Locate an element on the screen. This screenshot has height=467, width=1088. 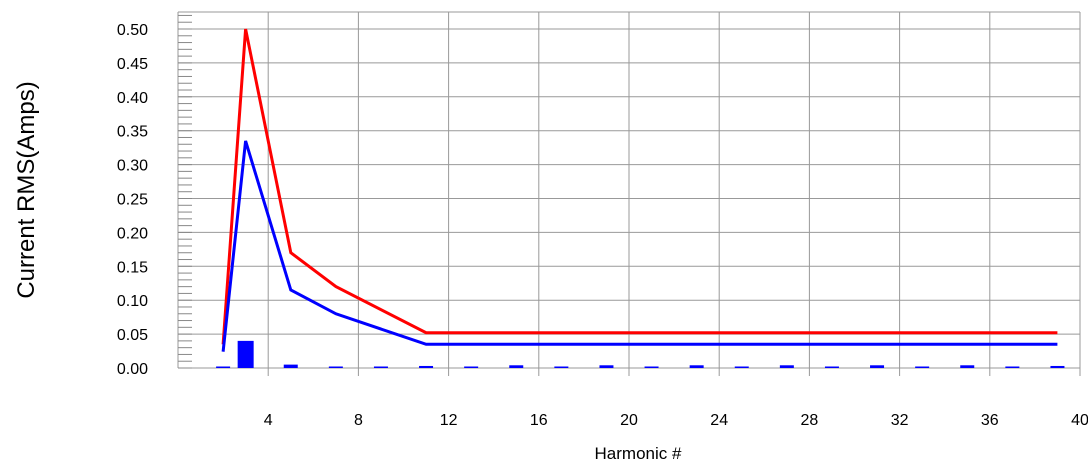
x-tick-label: 8 is located at coordinates (358, 420).